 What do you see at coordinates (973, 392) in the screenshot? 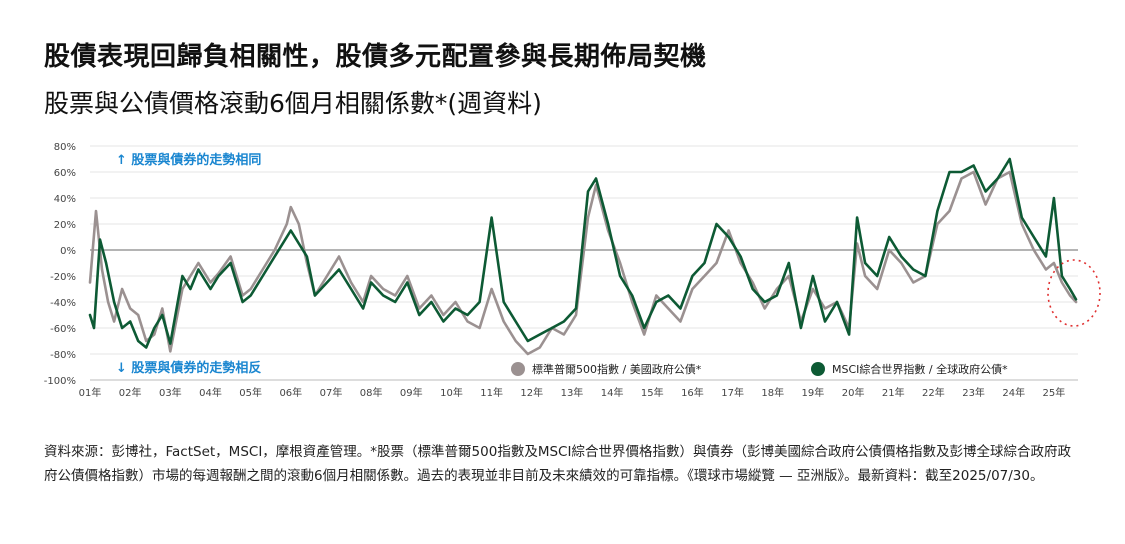
I see `x-tick-label: 23年` at bounding box center [973, 392].